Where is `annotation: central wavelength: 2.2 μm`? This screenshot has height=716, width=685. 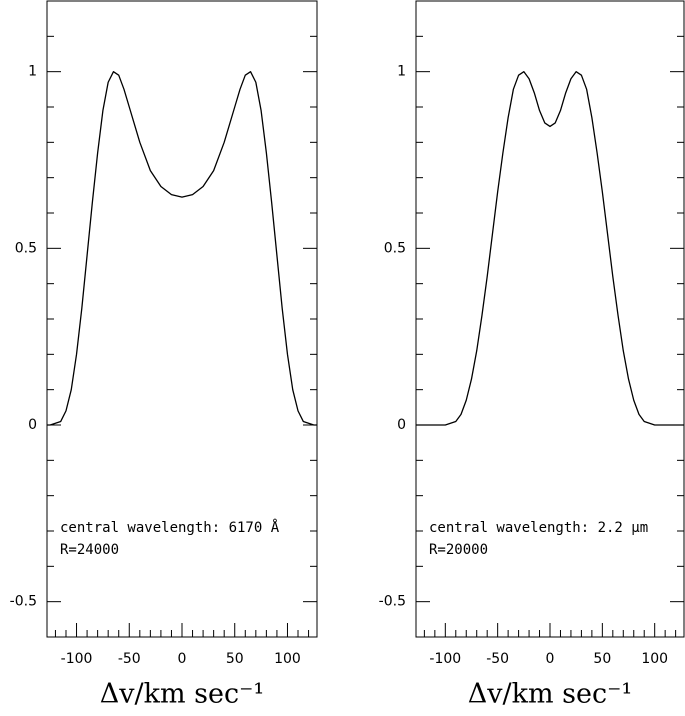
annotation: central wavelength: 2.2 μm is located at coordinates (538, 528).